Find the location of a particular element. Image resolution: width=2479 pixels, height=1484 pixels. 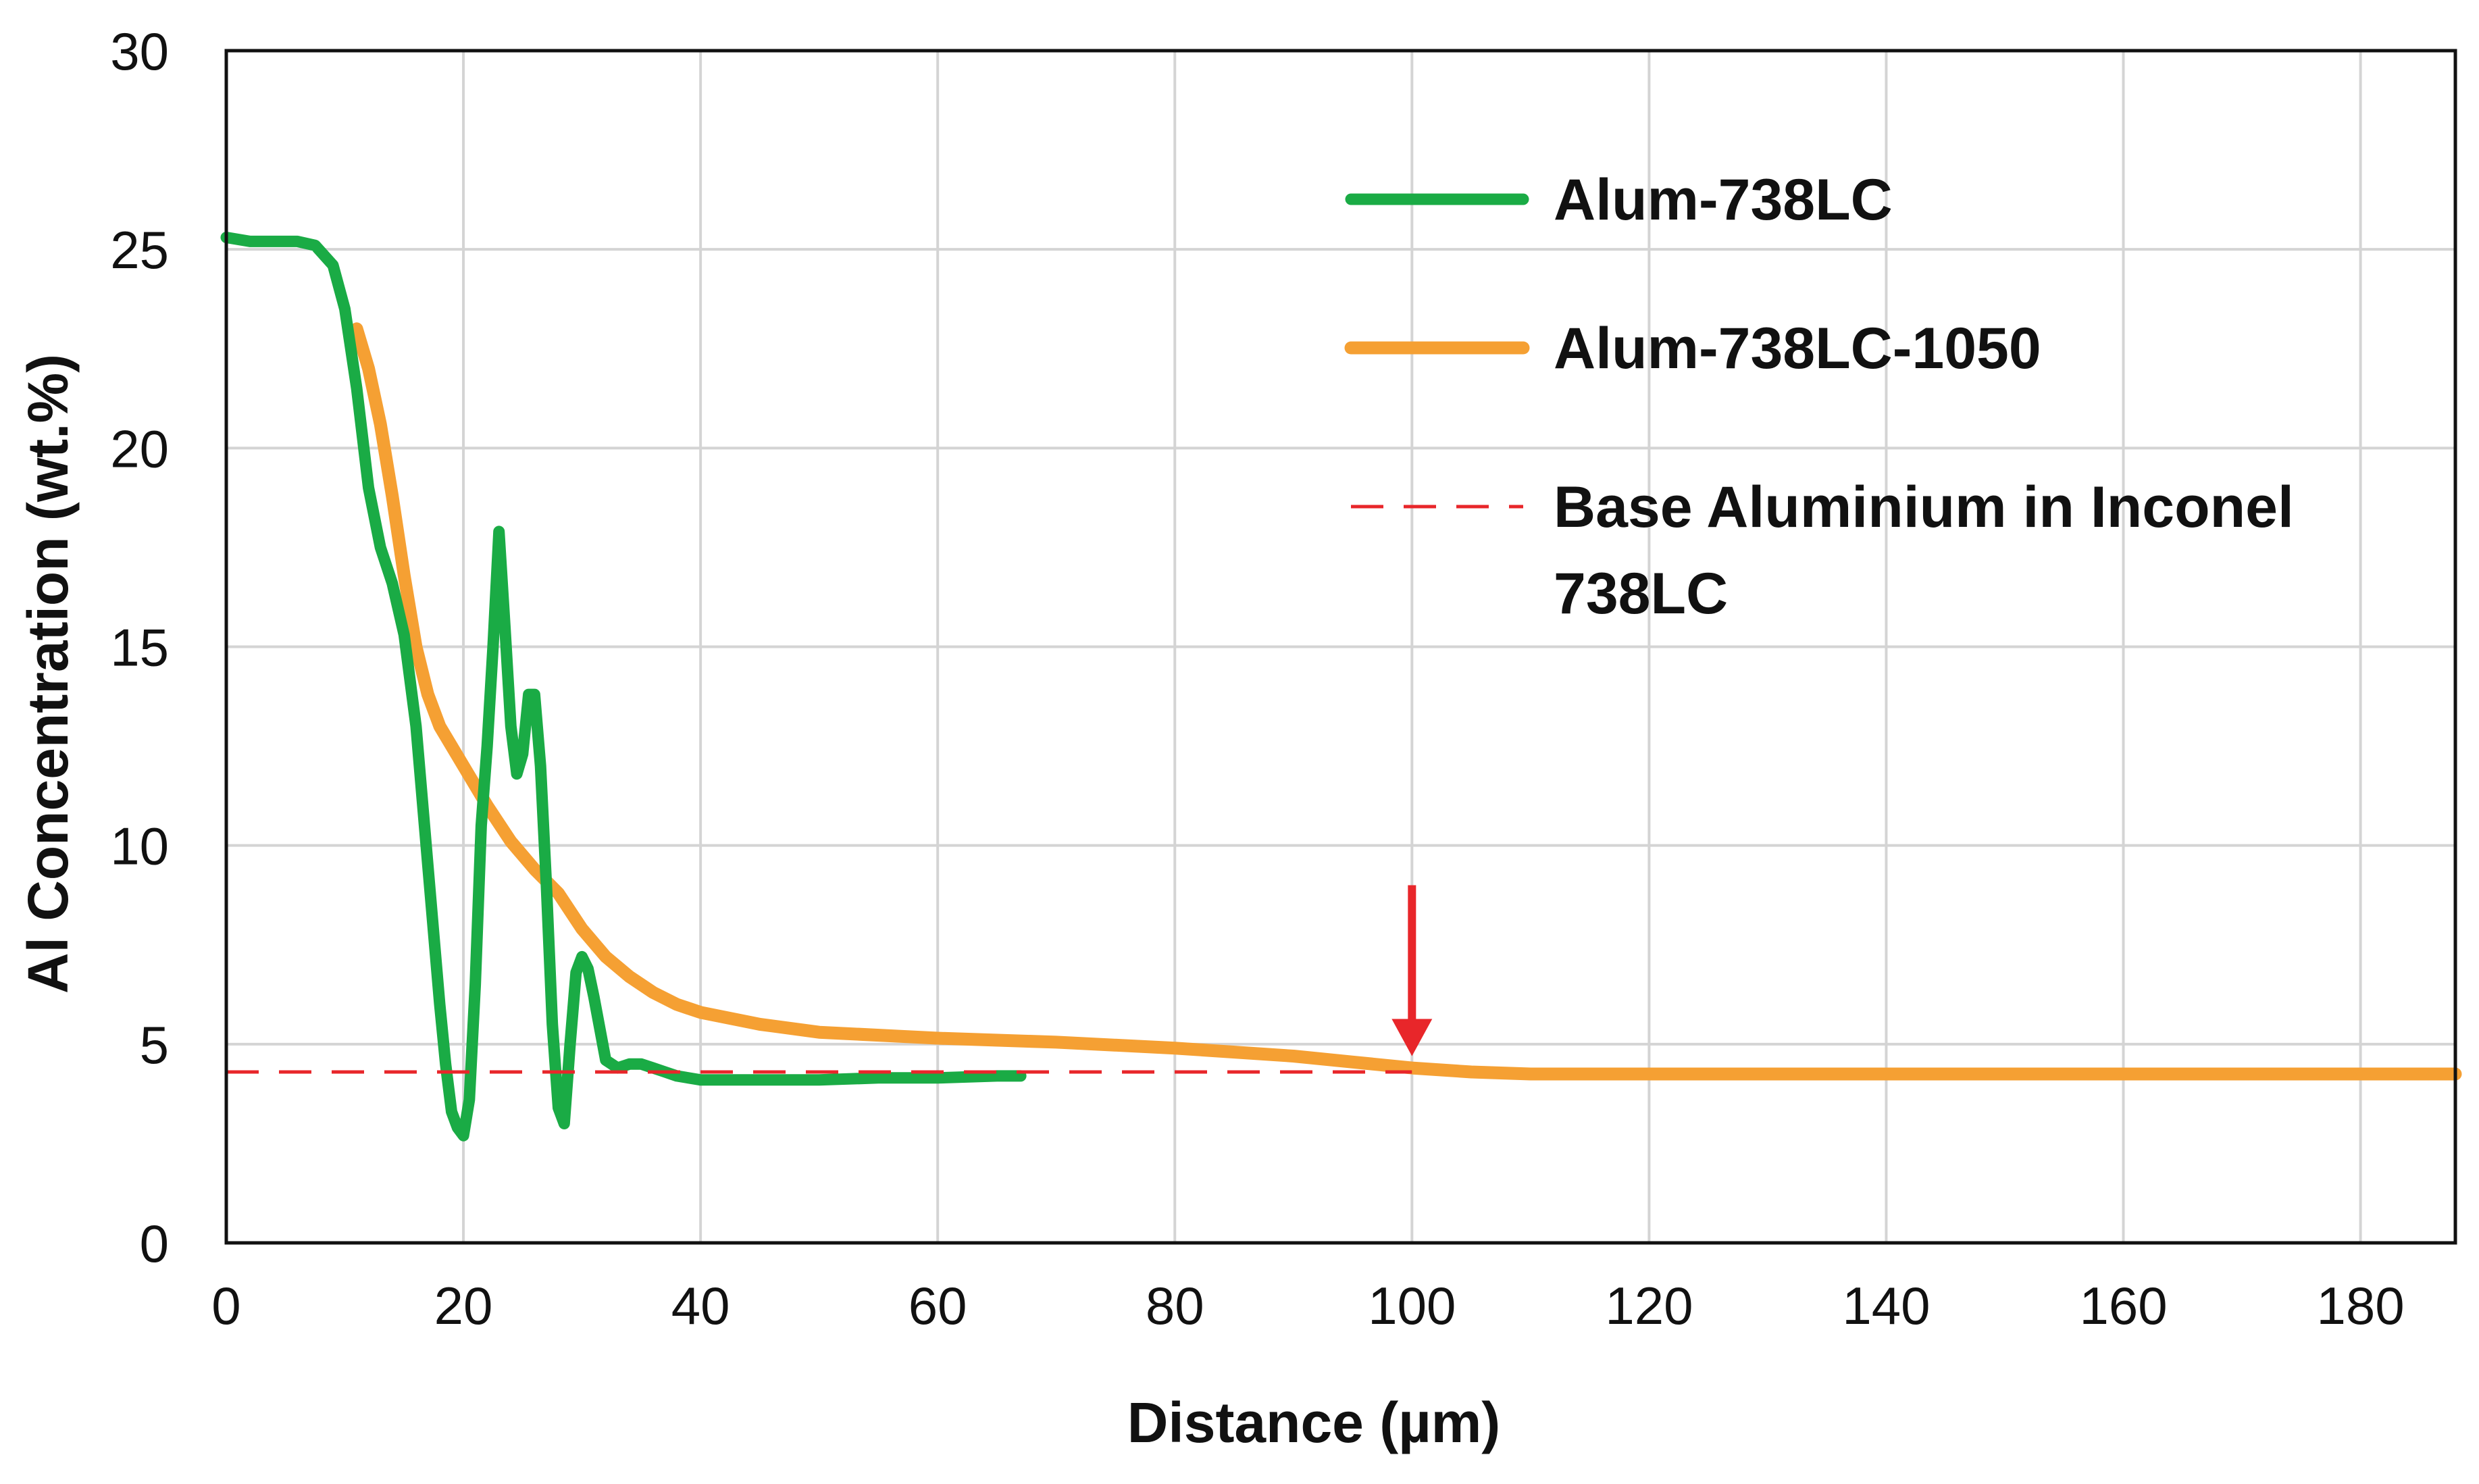

y-tick-label: 25 is located at coordinates (139, 250).